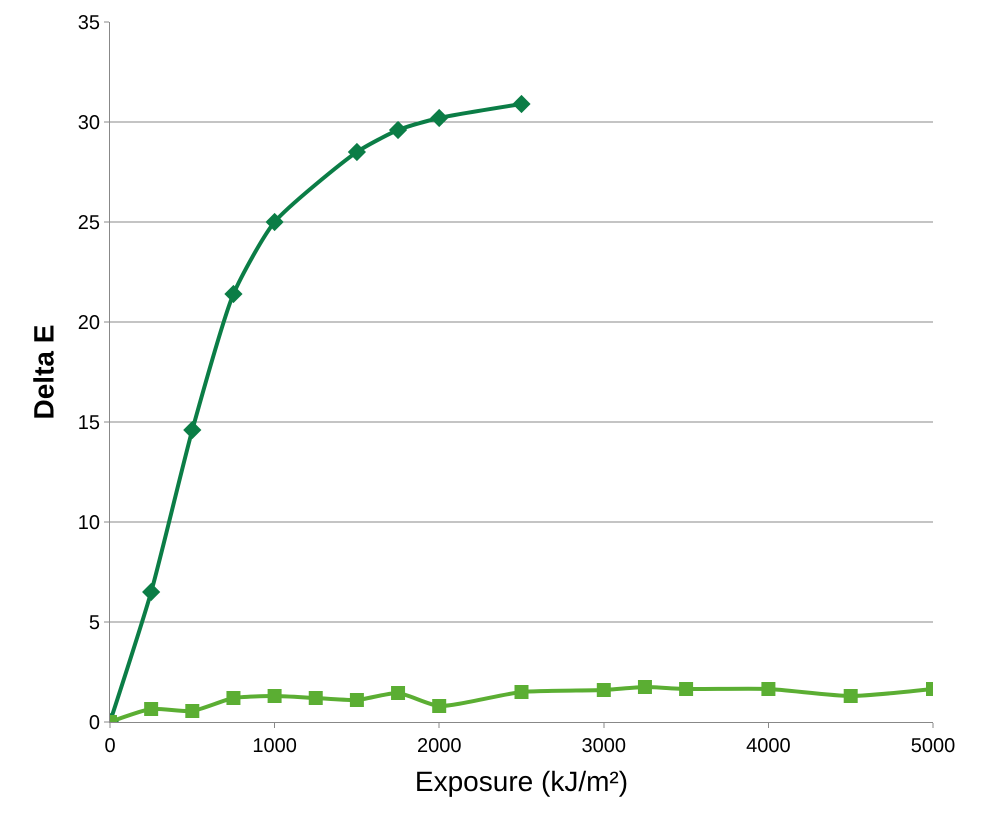 This screenshot has height=822, width=983. Describe the element at coordinates (933, 746) in the screenshot. I see `x-tick-label: 5000` at that location.